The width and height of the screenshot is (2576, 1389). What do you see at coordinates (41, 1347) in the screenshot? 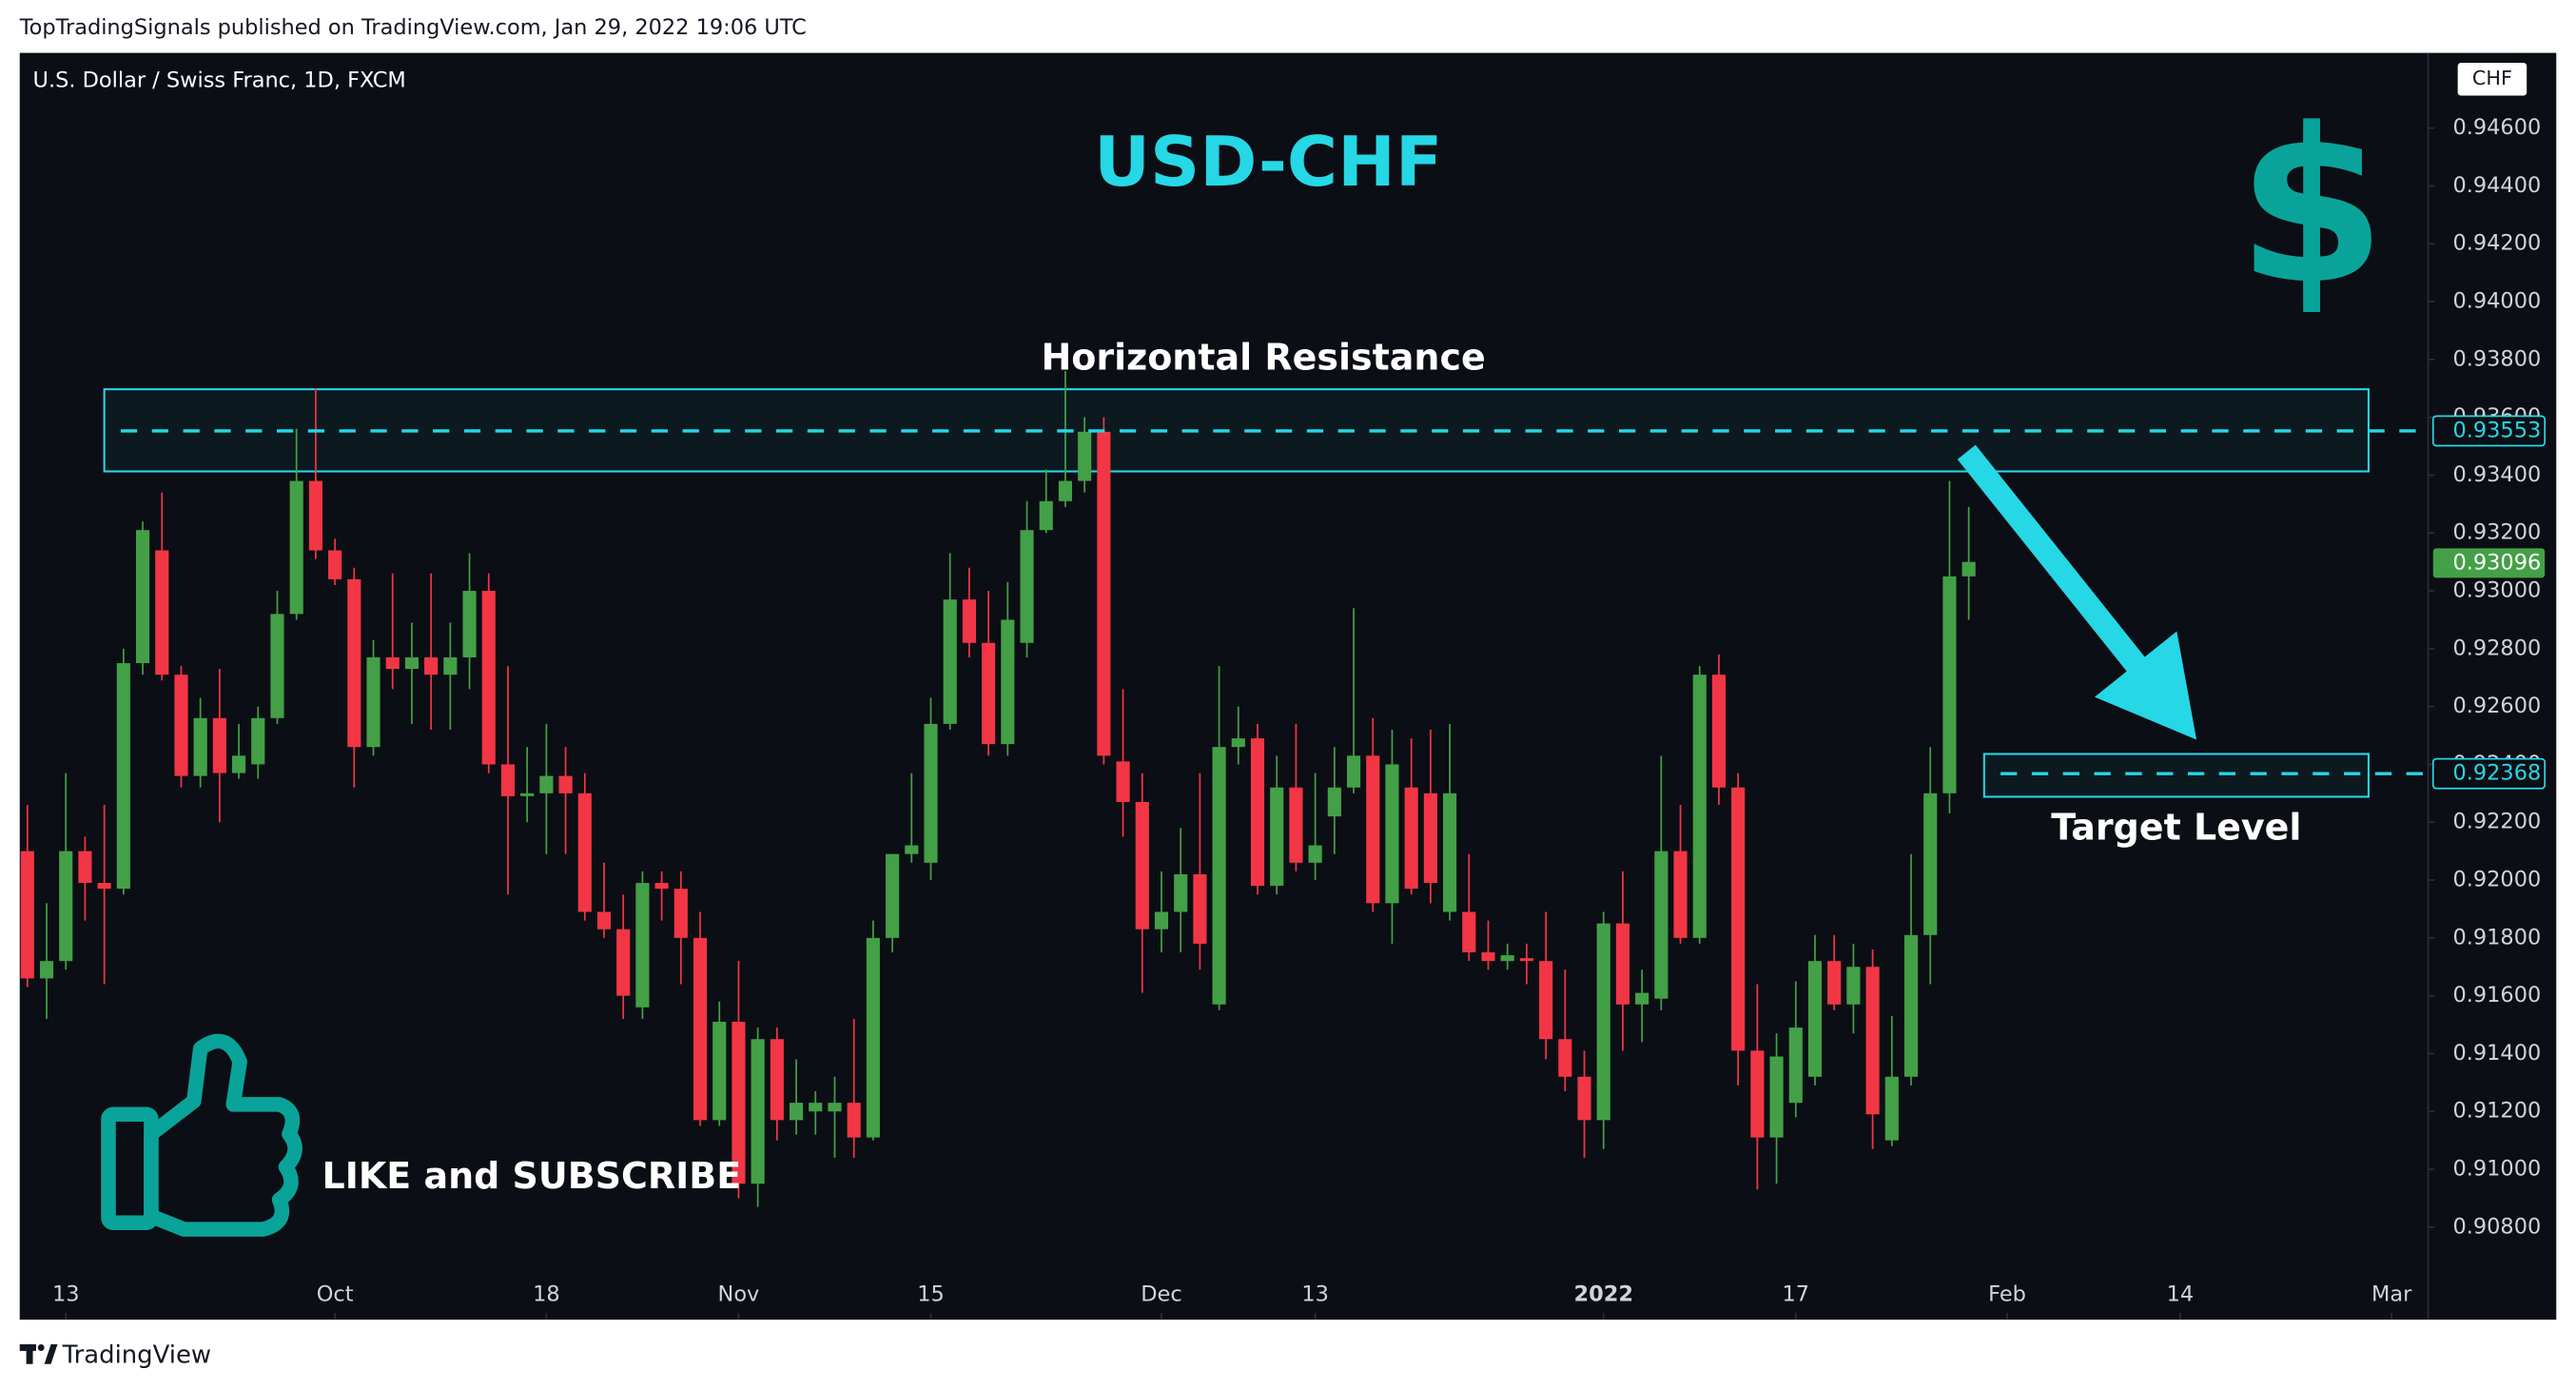
I see `logo-dot` at bounding box center [41, 1347].